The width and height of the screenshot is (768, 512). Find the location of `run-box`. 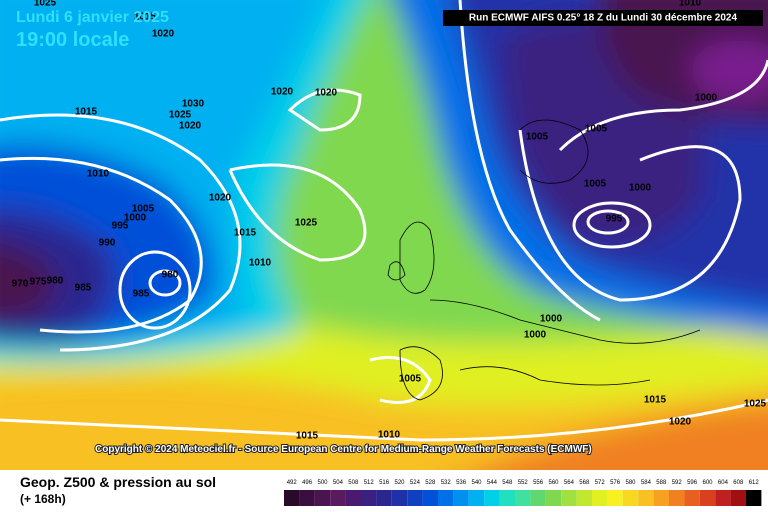

run-box is located at coordinates (603, 18).